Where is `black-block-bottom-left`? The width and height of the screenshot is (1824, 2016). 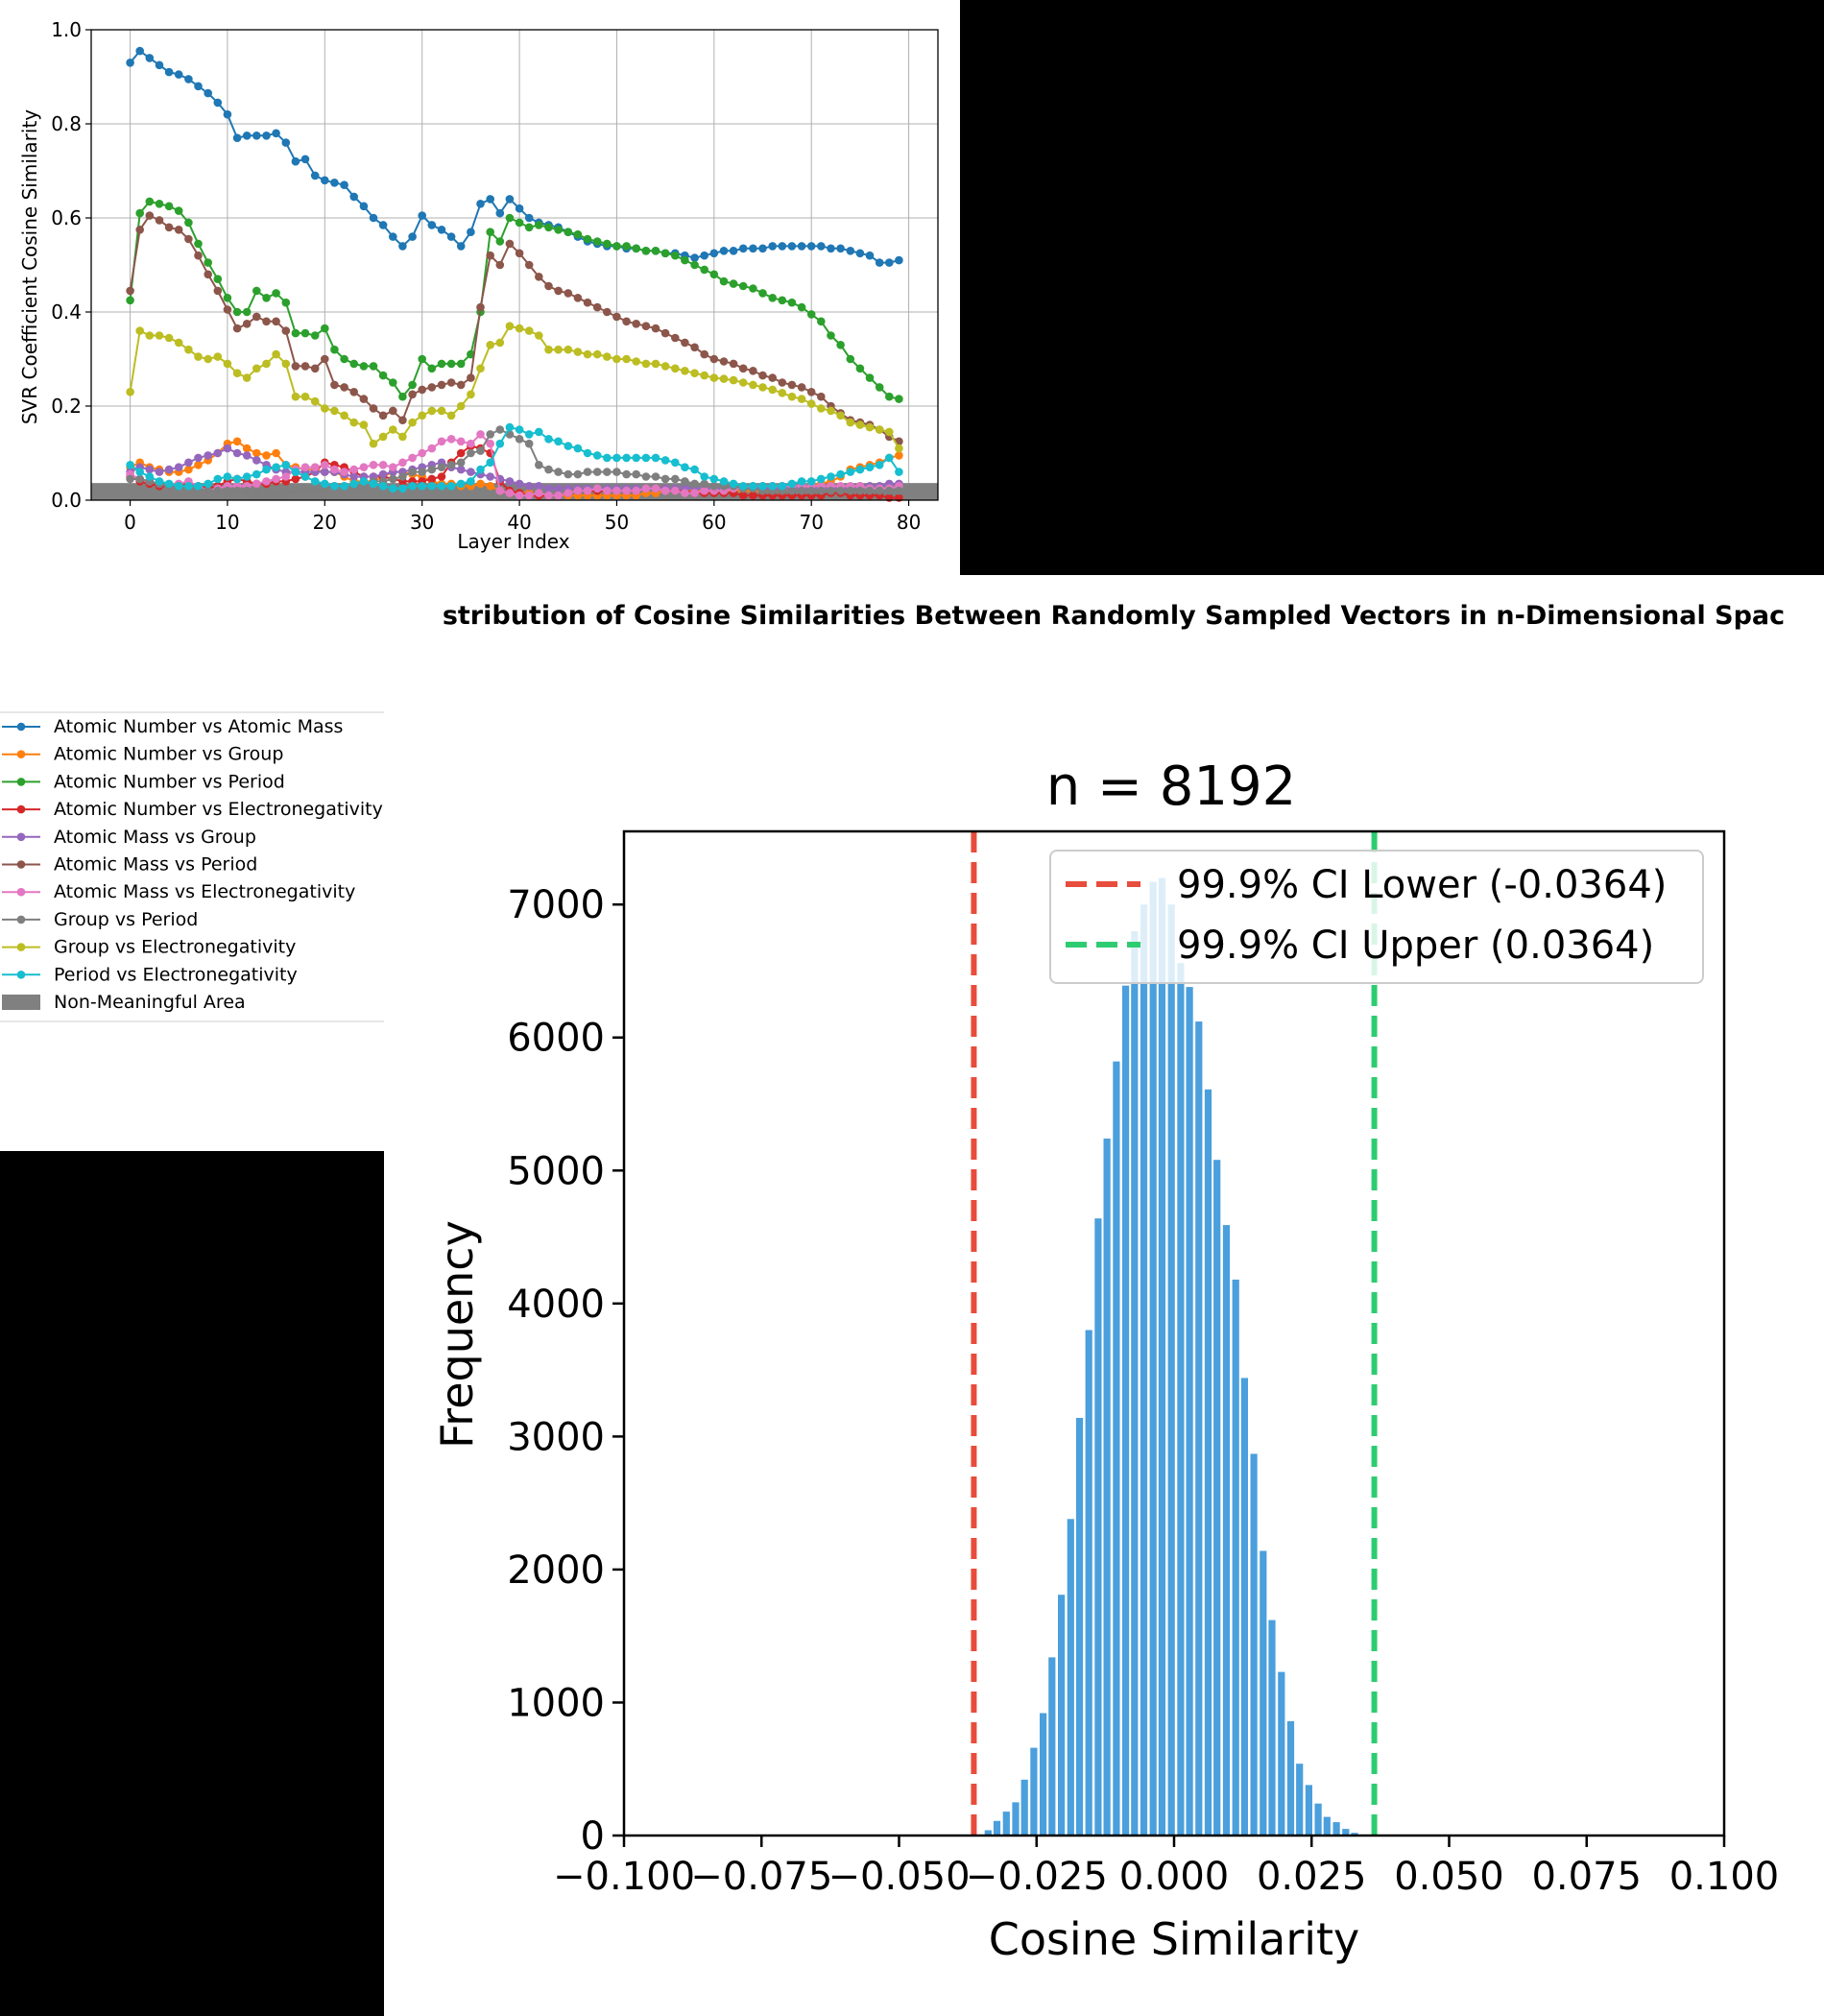 black-block-bottom-left is located at coordinates (192, 1583).